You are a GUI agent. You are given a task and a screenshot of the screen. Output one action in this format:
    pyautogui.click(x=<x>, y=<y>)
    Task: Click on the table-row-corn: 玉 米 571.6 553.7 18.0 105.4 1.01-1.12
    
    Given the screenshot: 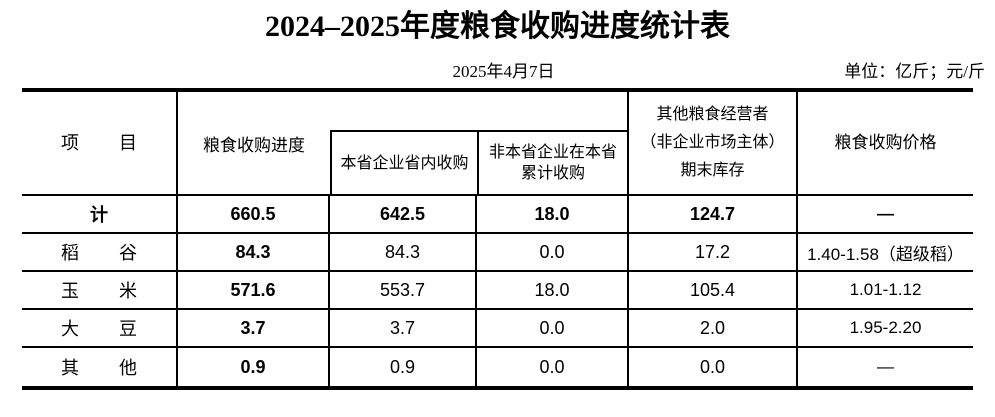 What is the action you would take?
    pyautogui.click(x=497, y=291)
    